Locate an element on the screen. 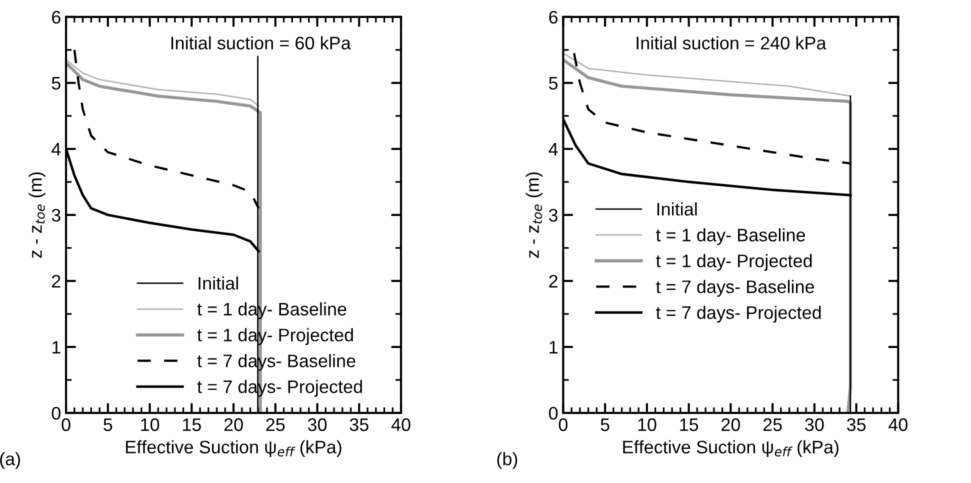  legend-label: t = 1 day- Projected is located at coordinates (734, 262).